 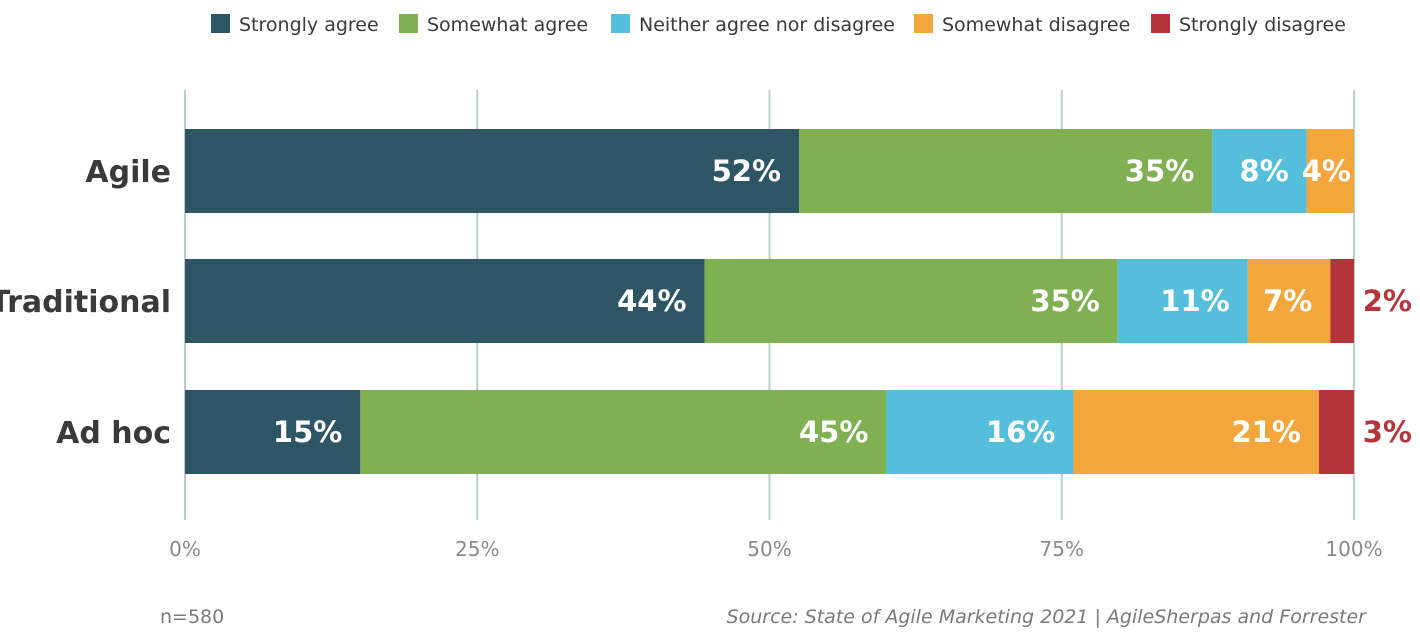 I want to click on category-label-traditional: Traditional, so click(x=85, y=302).